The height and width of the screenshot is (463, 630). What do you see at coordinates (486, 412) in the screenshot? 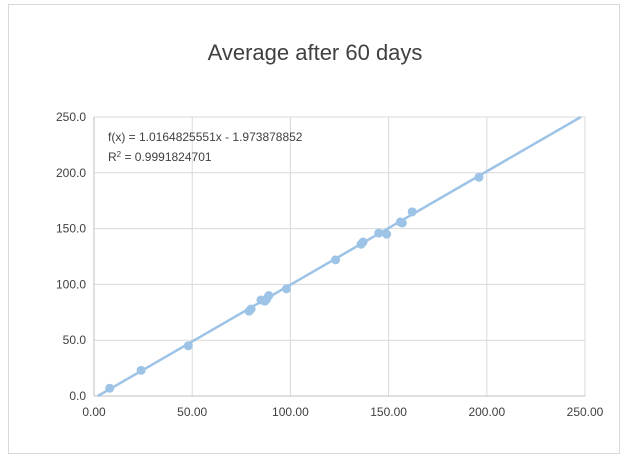
I see `x-tick-label: 200.00` at bounding box center [486, 412].